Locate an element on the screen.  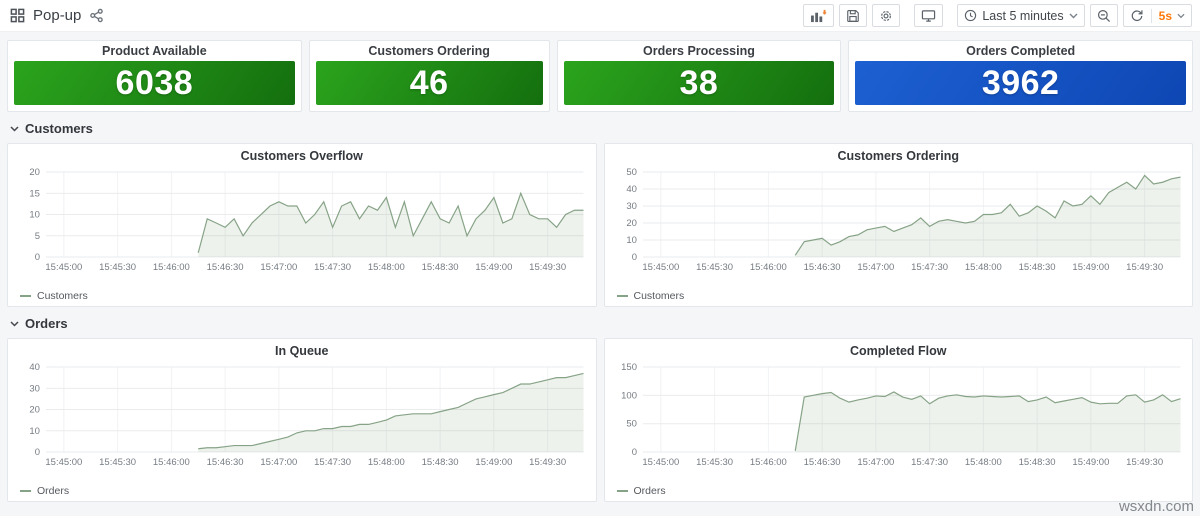
svg-text: 15 is located at coordinates (34, 193).